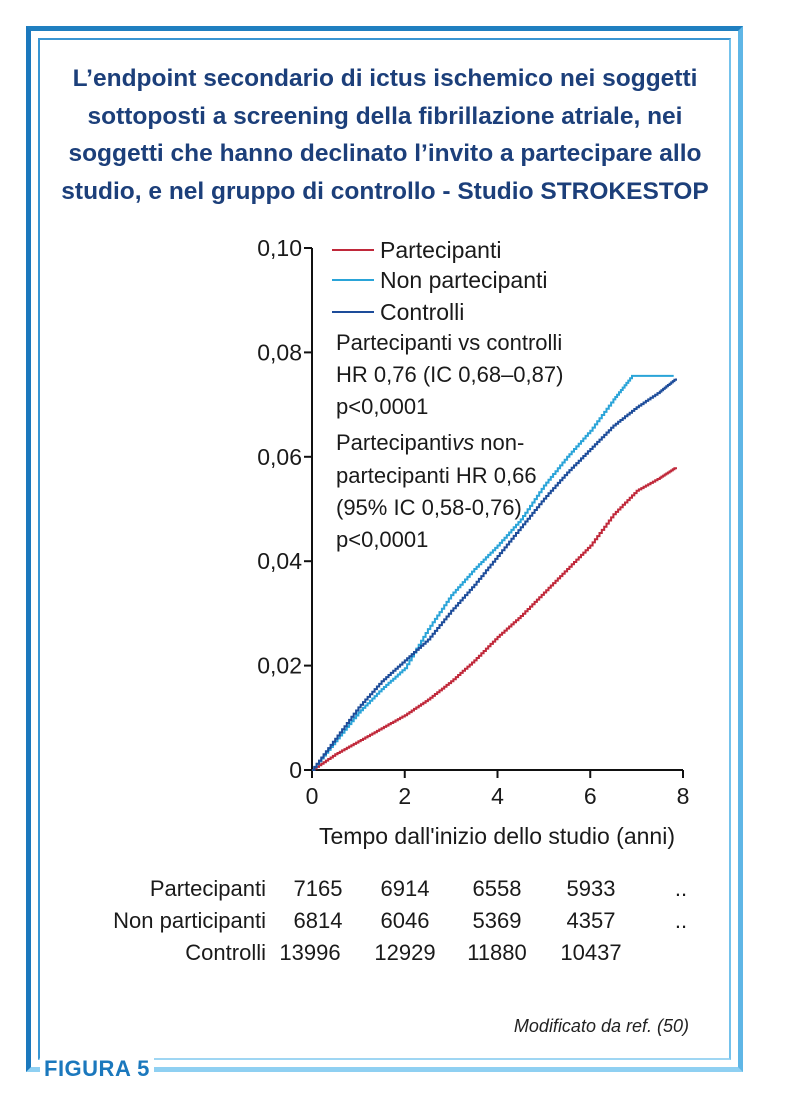 This screenshot has height=1115, width=785. What do you see at coordinates (295, 770) in the screenshot?
I see `y-tick-label: 0` at bounding box center [295, 770].